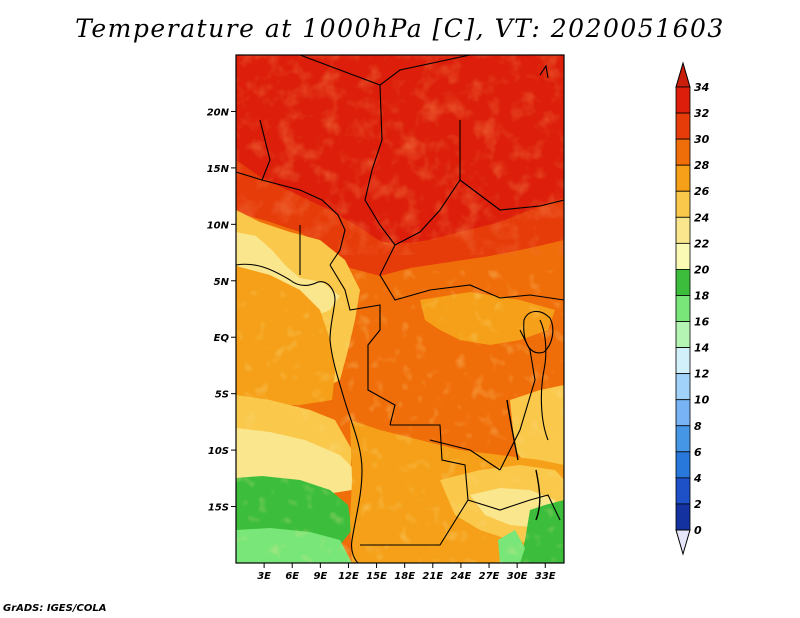 The image size is (800, 618). Describe the element at coordinates (545, 576) in the screenshot. I see `lon-tick-label: 33E` at that location.